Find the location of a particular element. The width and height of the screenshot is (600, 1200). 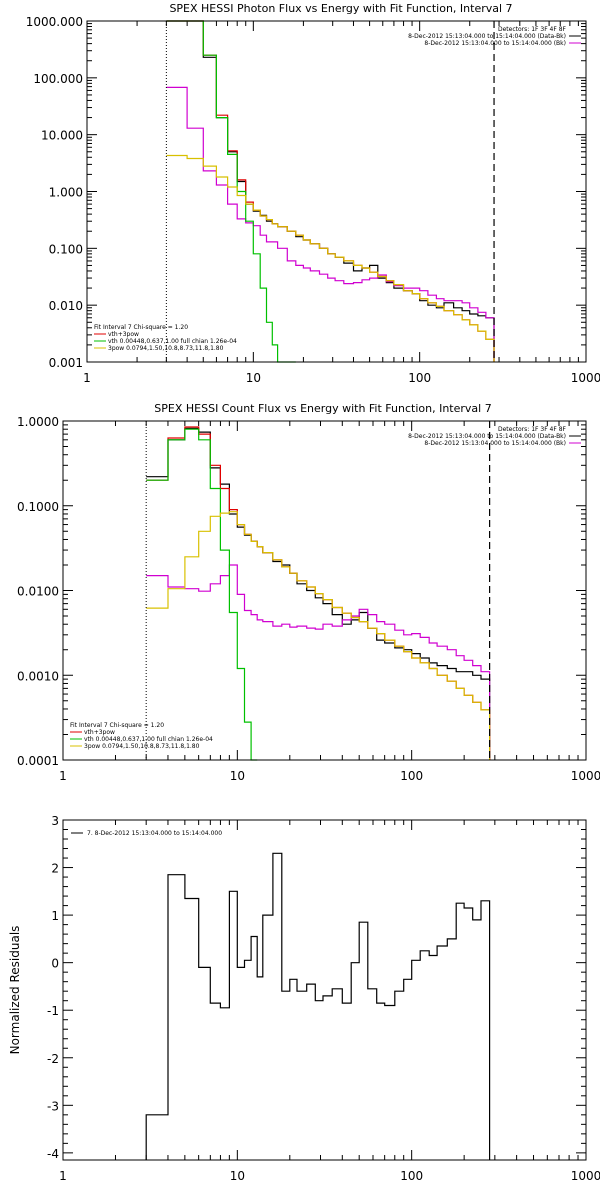

y-tick-label: 3 is located at coordinates (55, 821).